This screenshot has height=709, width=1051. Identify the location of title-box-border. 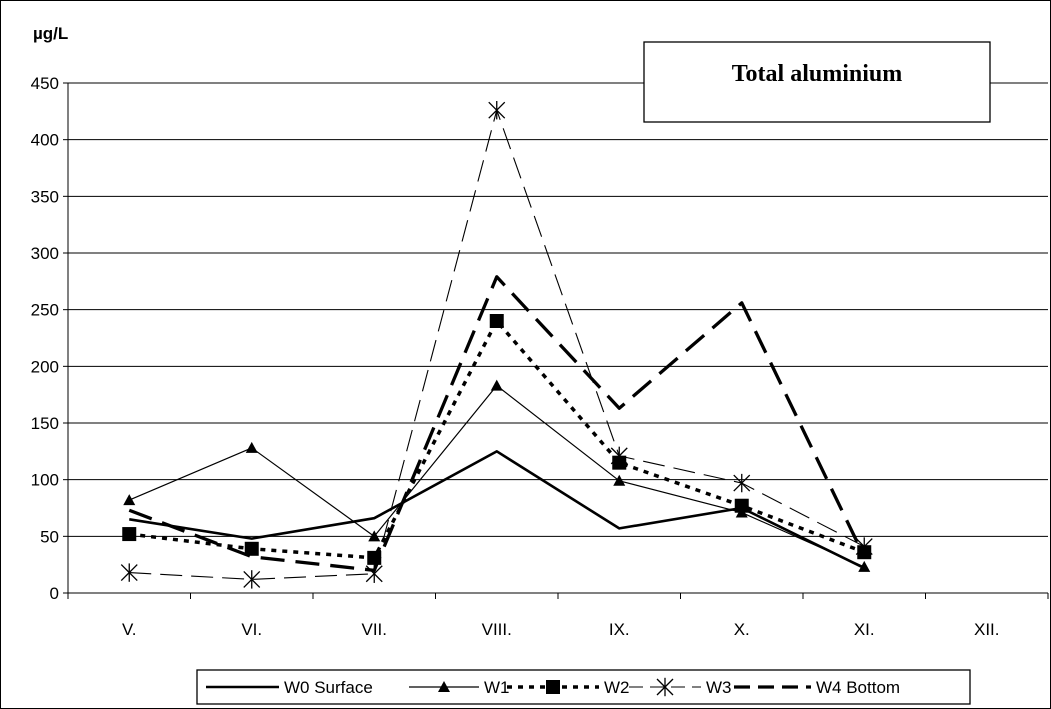
(817, 82).